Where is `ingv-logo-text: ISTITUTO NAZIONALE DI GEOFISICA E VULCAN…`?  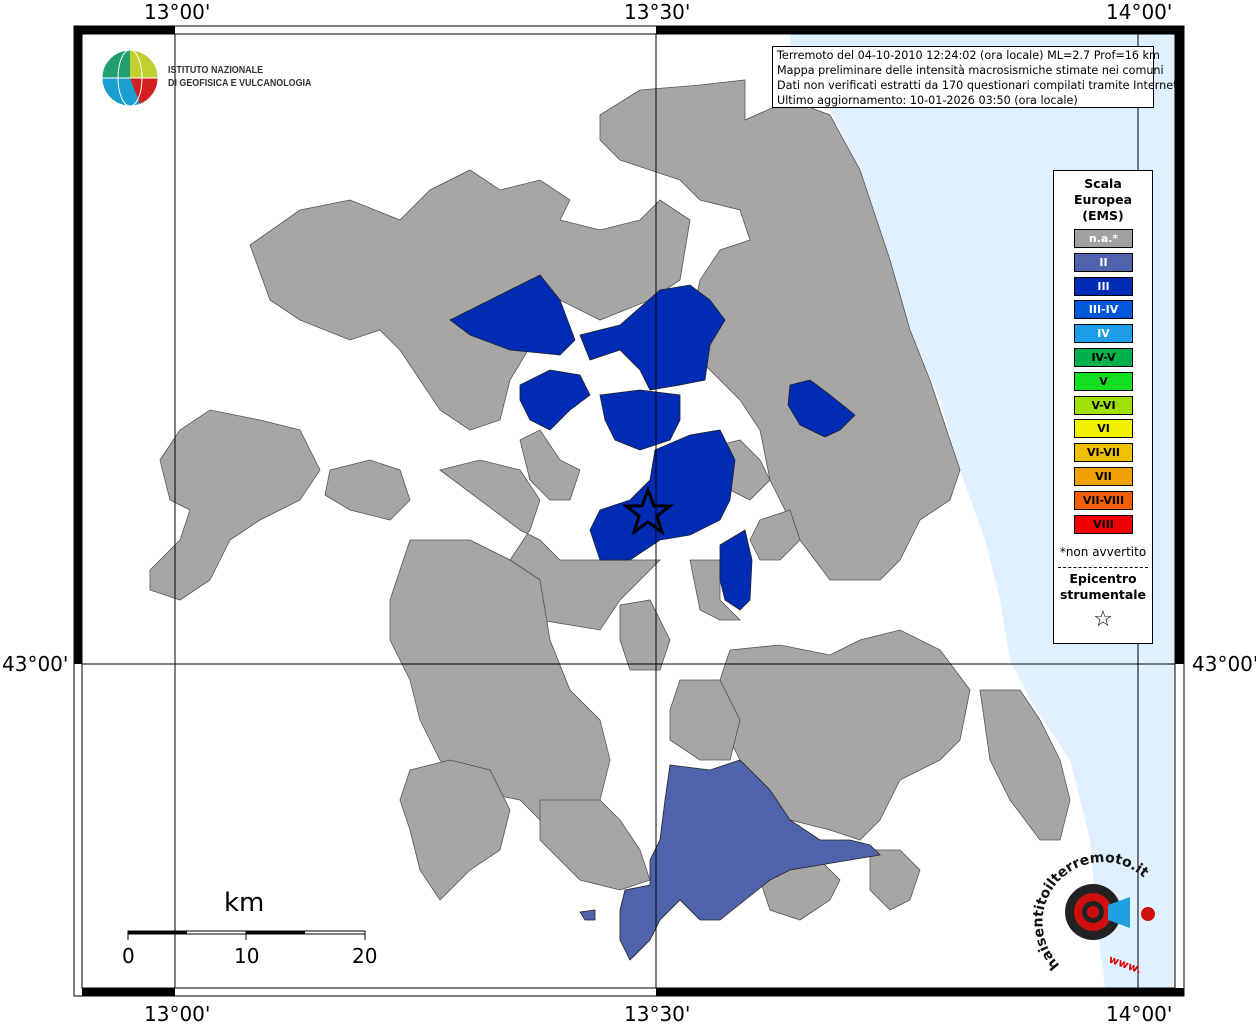 ingv-logo-text: ISTITUTO NAZIONALE DI GEOFISICA E VULCAN… is located at coordinates (239, 77).